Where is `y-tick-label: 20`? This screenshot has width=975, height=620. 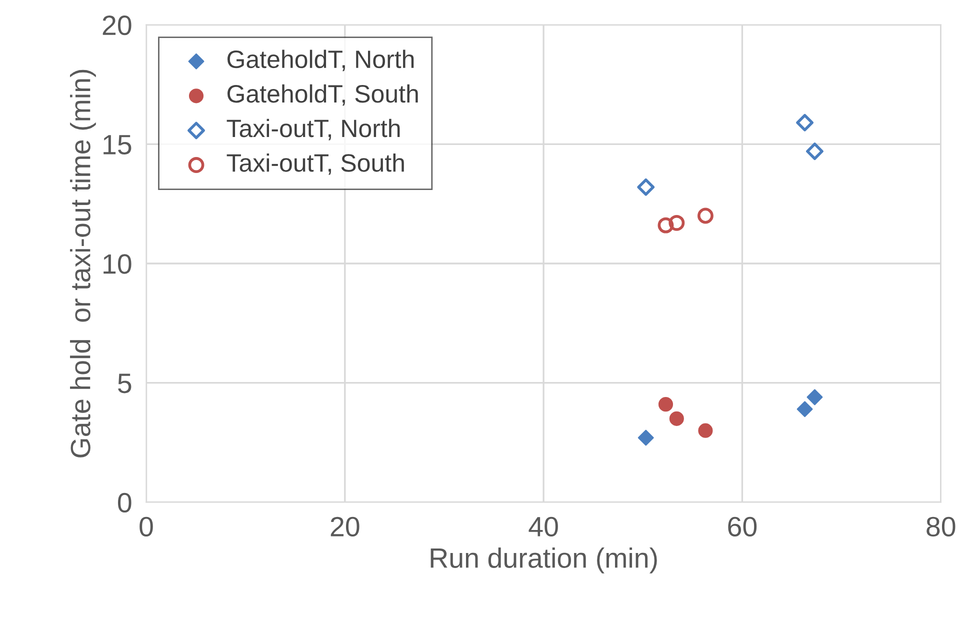
y-tick-label: 20 is located at coordinates (117, 25).